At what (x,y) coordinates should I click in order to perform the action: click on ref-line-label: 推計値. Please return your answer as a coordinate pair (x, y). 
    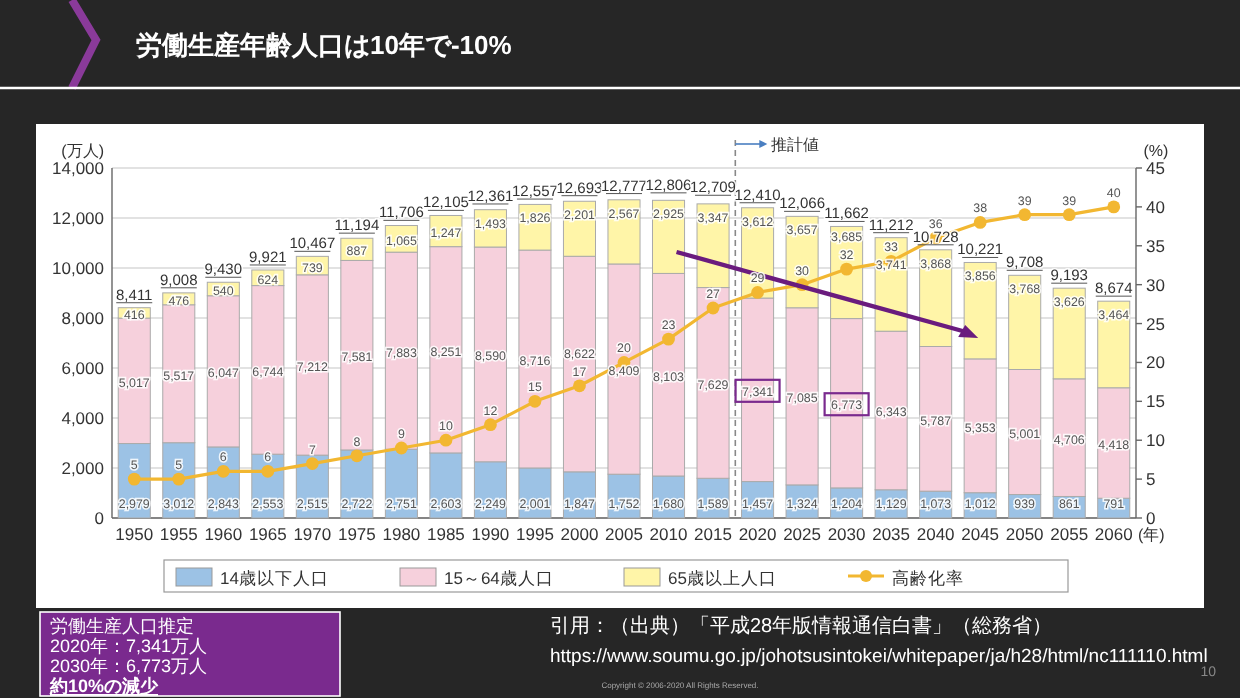
    Looking at the image, I should click on (795, 145).